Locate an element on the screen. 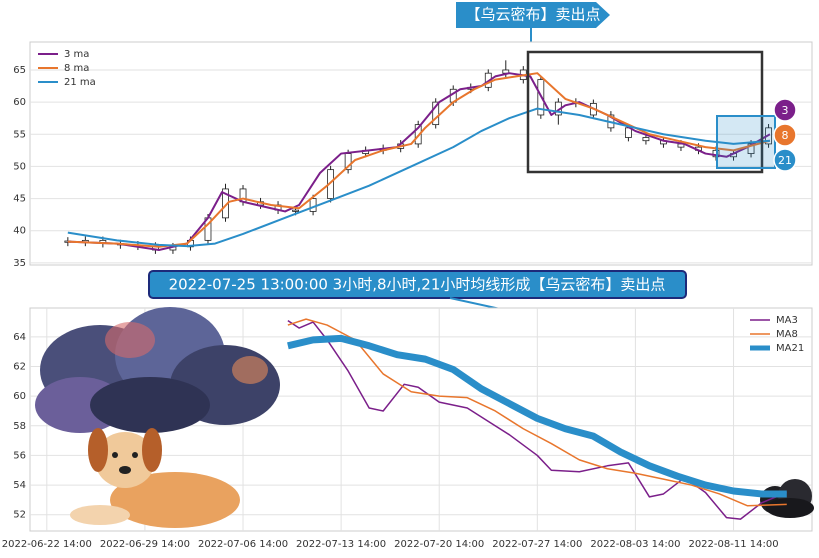 Image resolution: width=819 pixels, height=558 pixels. banner-text: 【乌云密布】卖出点 is located at coordinates (532, 15).